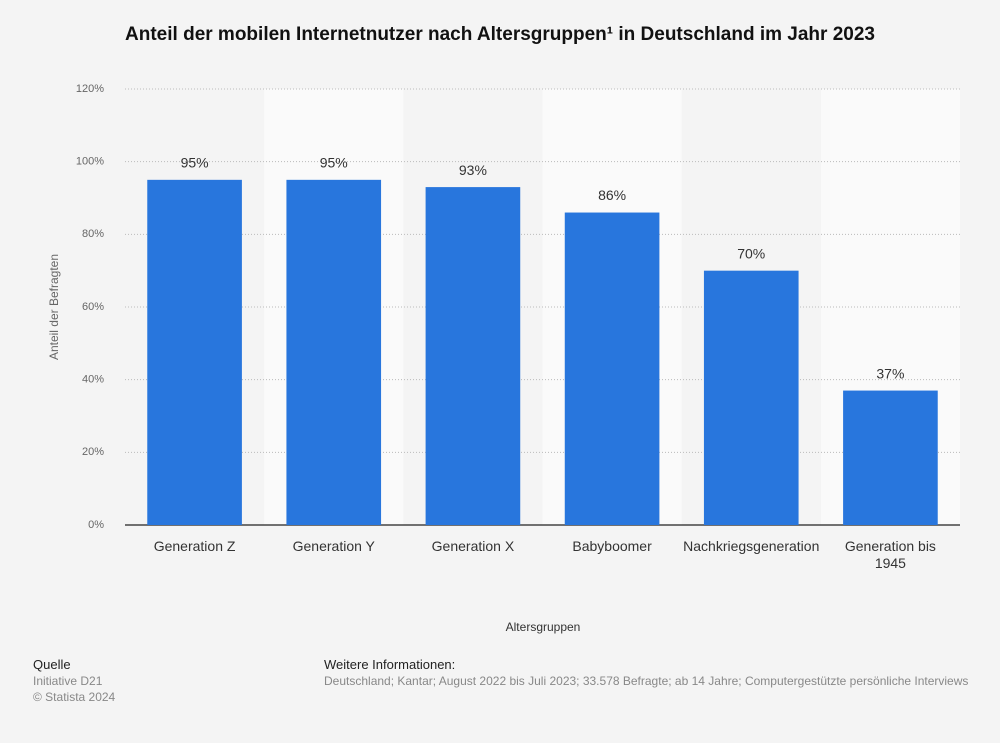 The height and width of the screenshot is (743, 1000). What do you see at coordinates (74, 697) in the screenshot?
I see `copyright: © Statista 2024` at bounding box center [74, 697].